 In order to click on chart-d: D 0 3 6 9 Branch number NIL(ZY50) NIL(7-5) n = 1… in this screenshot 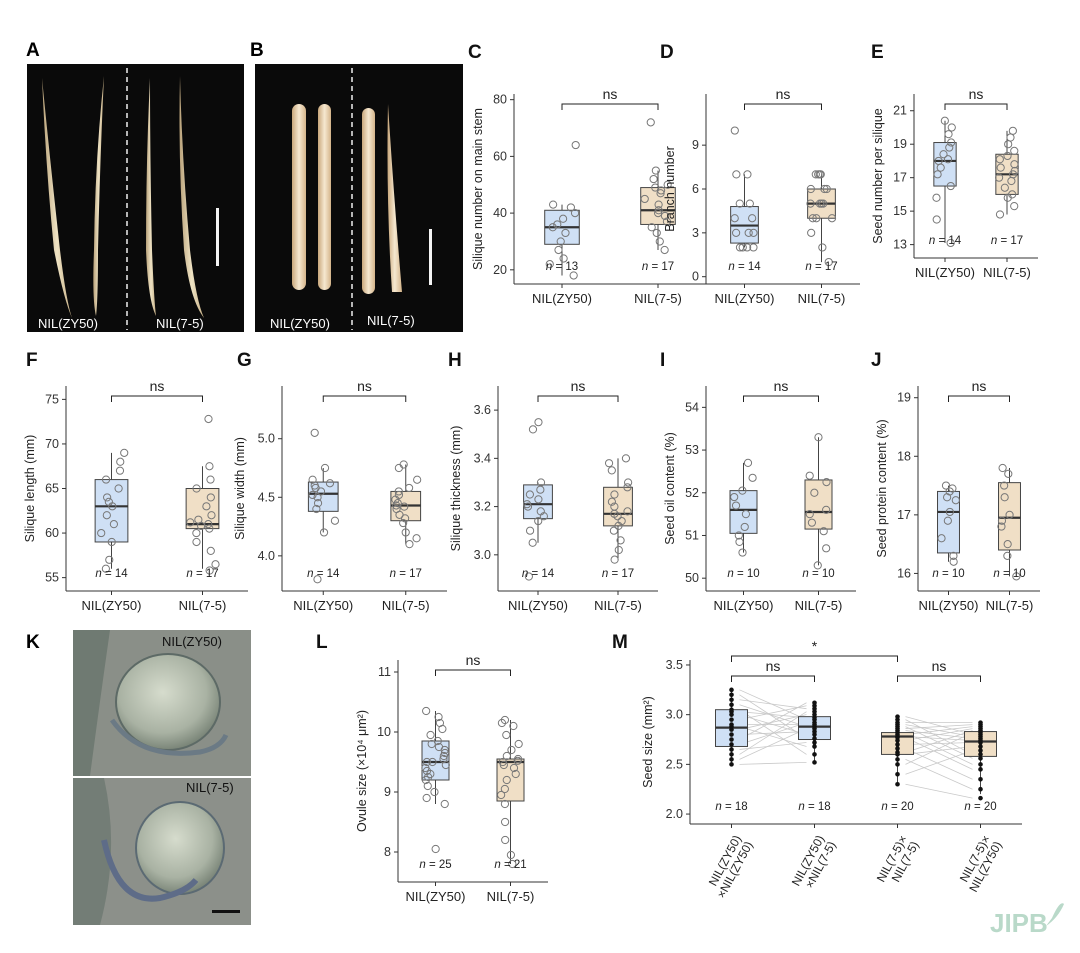, I will do `click(760, 174)`.